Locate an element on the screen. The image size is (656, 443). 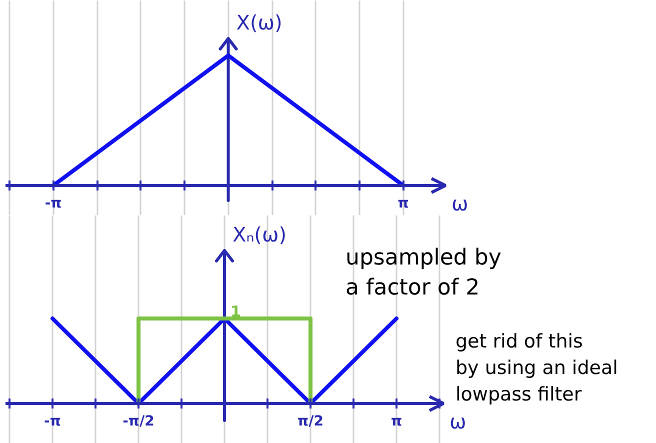
y-axis-title: Xₙ(ω) is located at coordinates (259, 234).